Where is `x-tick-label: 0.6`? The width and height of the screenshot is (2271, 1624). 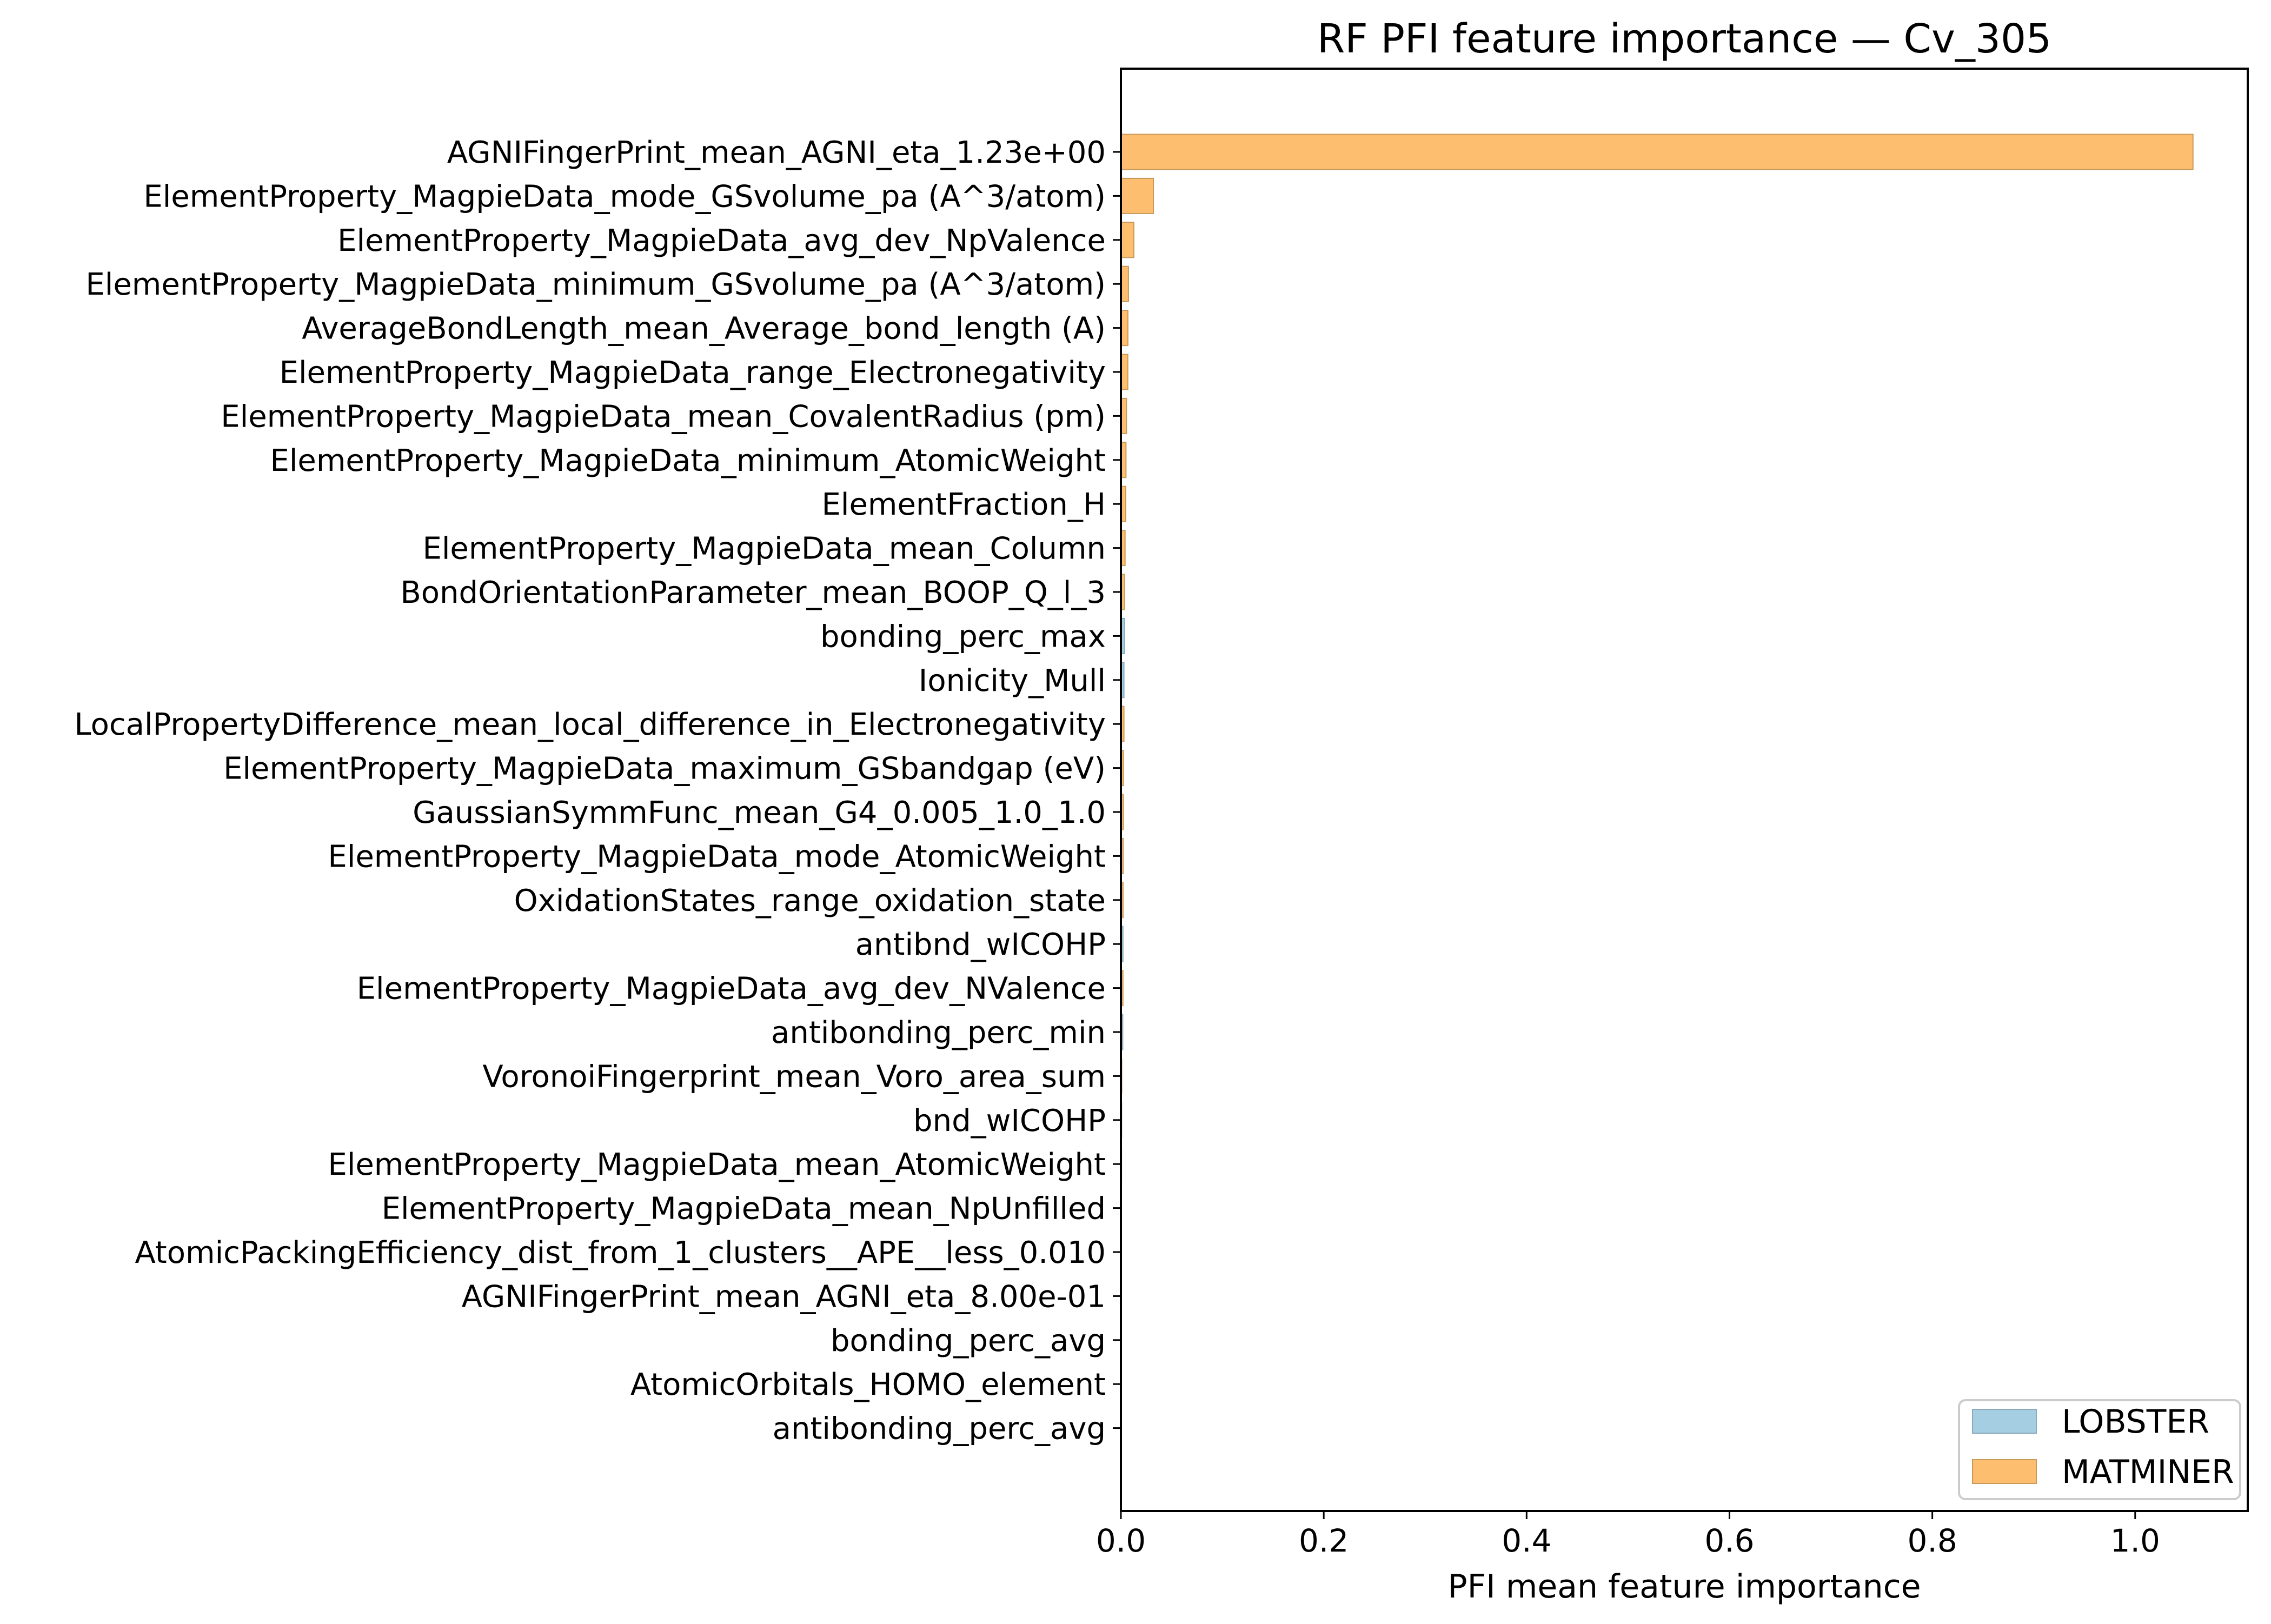 x-tick-label: 0.6 is located at coordinates (1729, 1540).